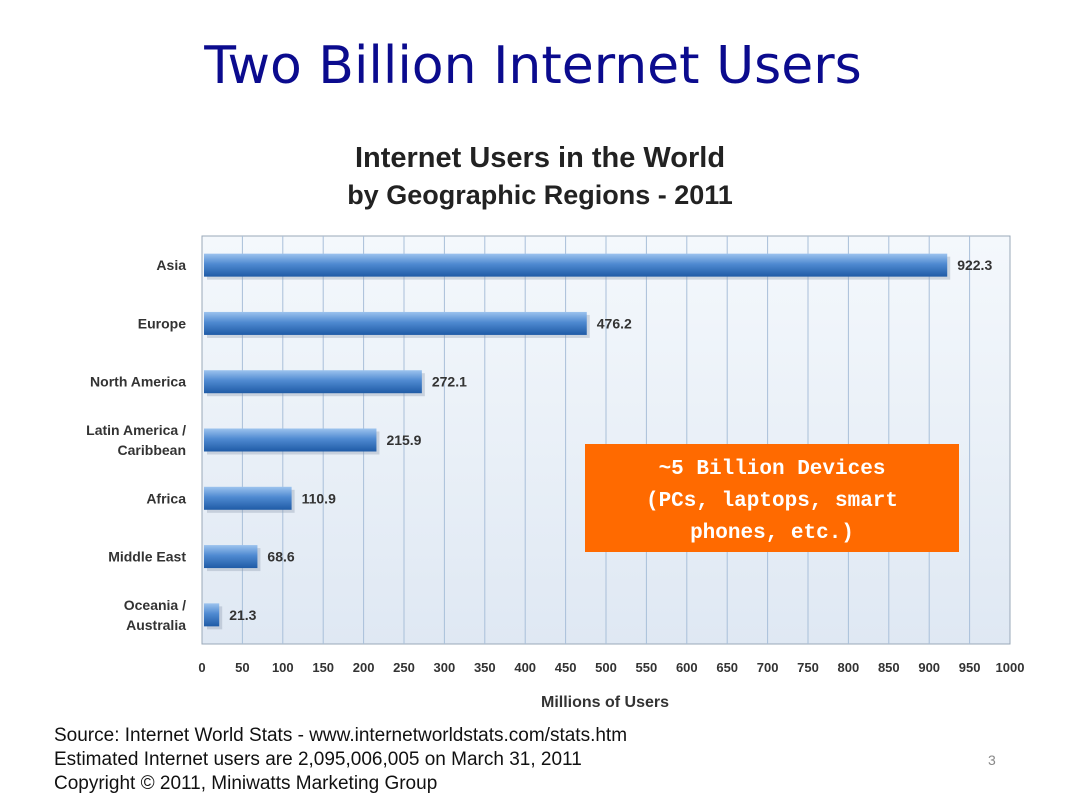 This screenshot has width=1066, height=800. What do you see at coordinates (171, 265) in the screenshot?
I see `category-label: Asia` at bounding box center [171, 265].